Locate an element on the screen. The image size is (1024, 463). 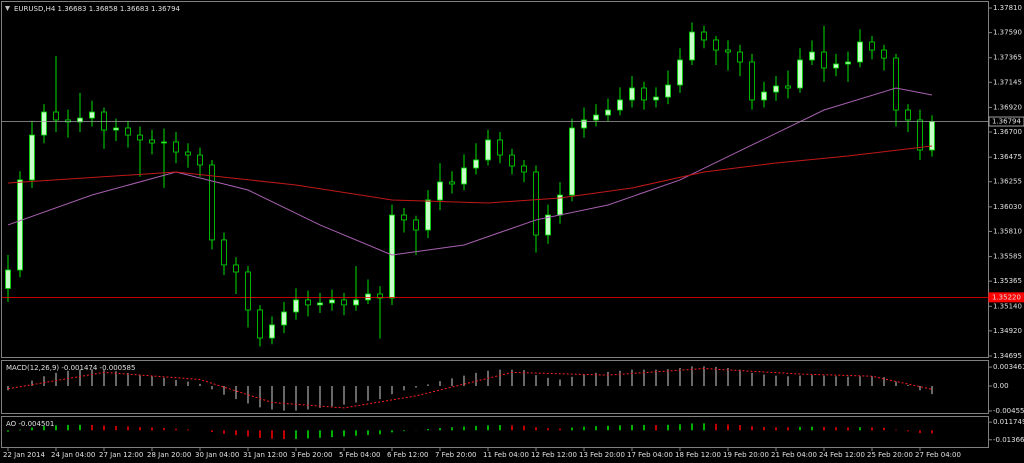
macd-panel is located at coordinates (495, 387).